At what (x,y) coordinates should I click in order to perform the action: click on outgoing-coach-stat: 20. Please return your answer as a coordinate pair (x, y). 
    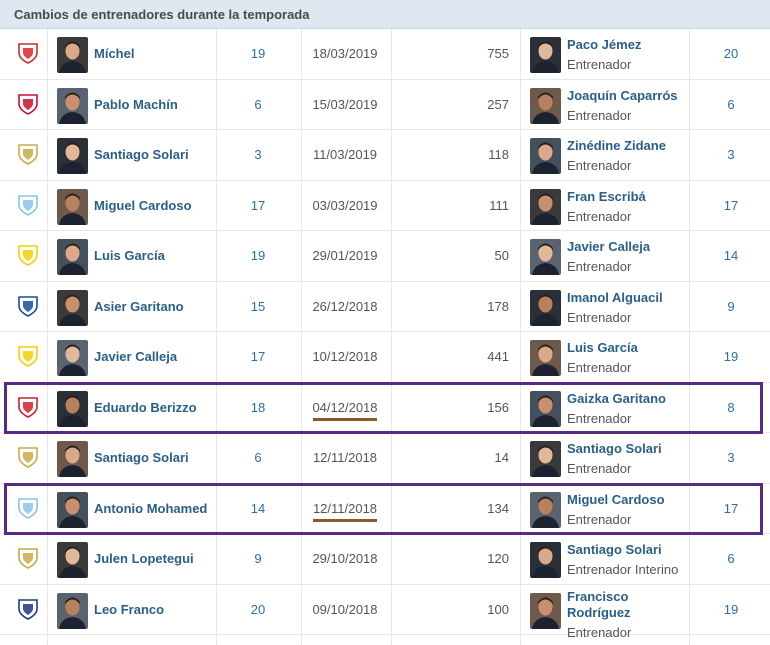
    Looking at the image, I should click on (258, 609).